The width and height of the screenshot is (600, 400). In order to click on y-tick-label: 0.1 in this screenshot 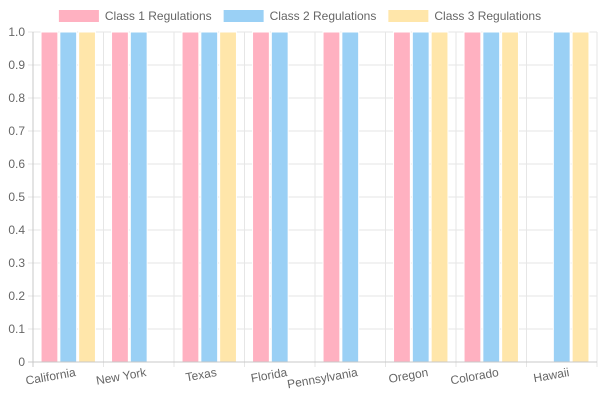, I will do `click(16, 329)`.